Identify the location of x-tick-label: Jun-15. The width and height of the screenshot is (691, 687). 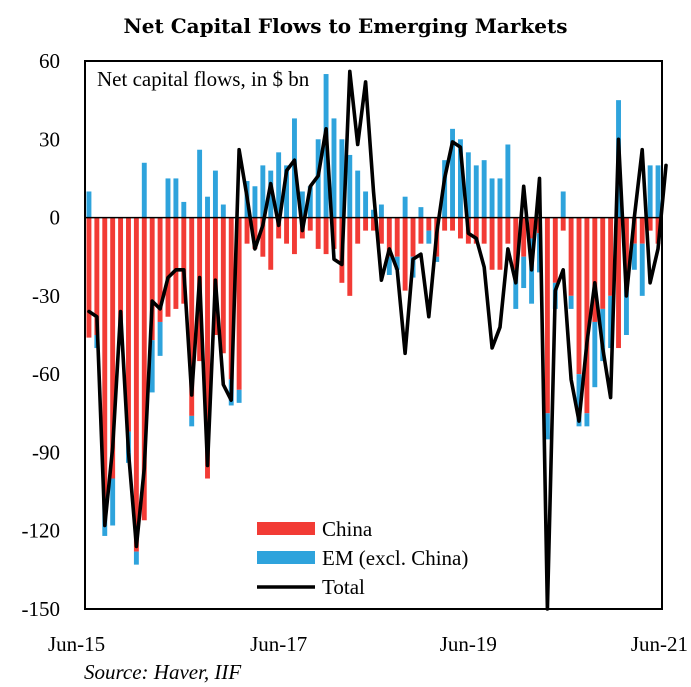
(76, 644).